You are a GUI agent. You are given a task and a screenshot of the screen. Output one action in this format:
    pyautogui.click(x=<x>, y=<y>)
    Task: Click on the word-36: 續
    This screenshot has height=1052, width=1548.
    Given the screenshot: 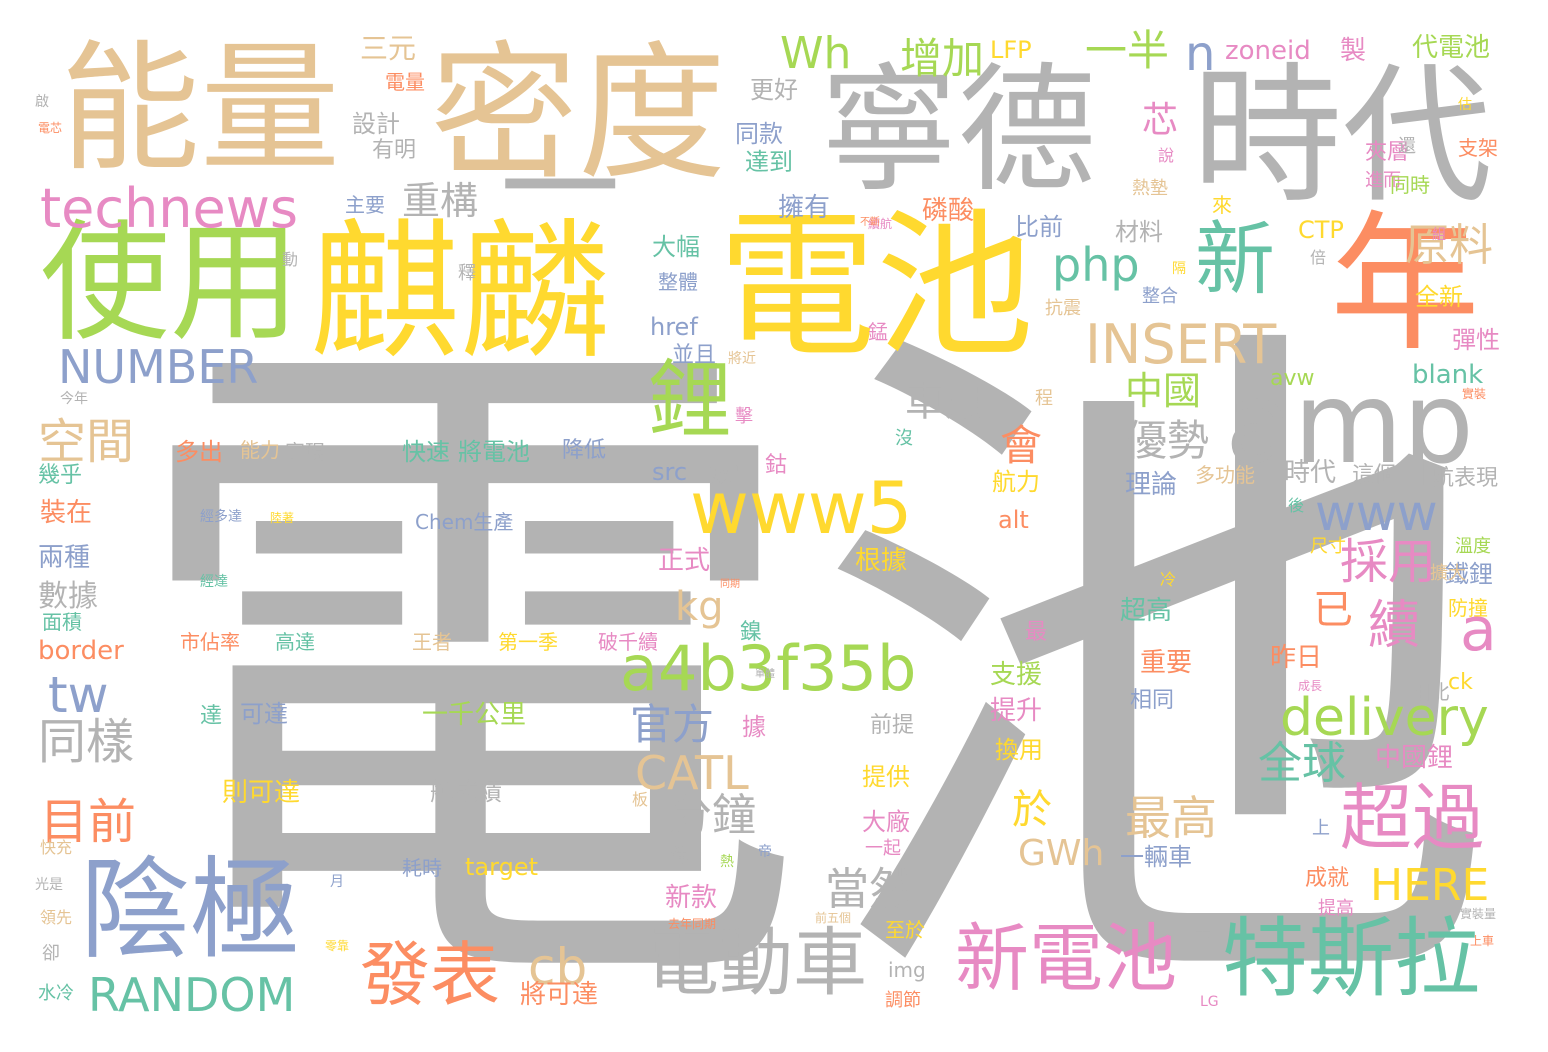 What is the action you would take?
    pyautogui.click(x=1394, y=626)
    